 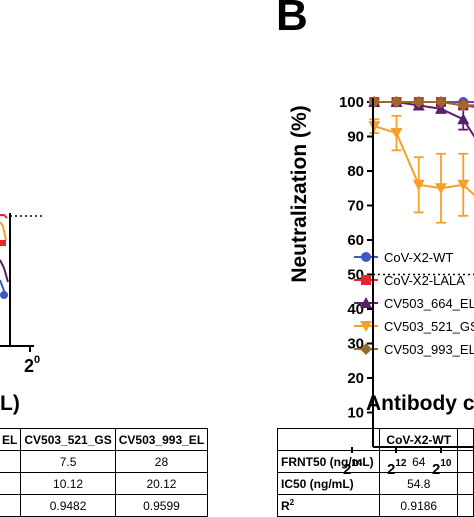 What do you see at coordinates (420, 403) in the screenshot?
I see `x-axis-label: Antibody co` at bounding box center [420, 403].